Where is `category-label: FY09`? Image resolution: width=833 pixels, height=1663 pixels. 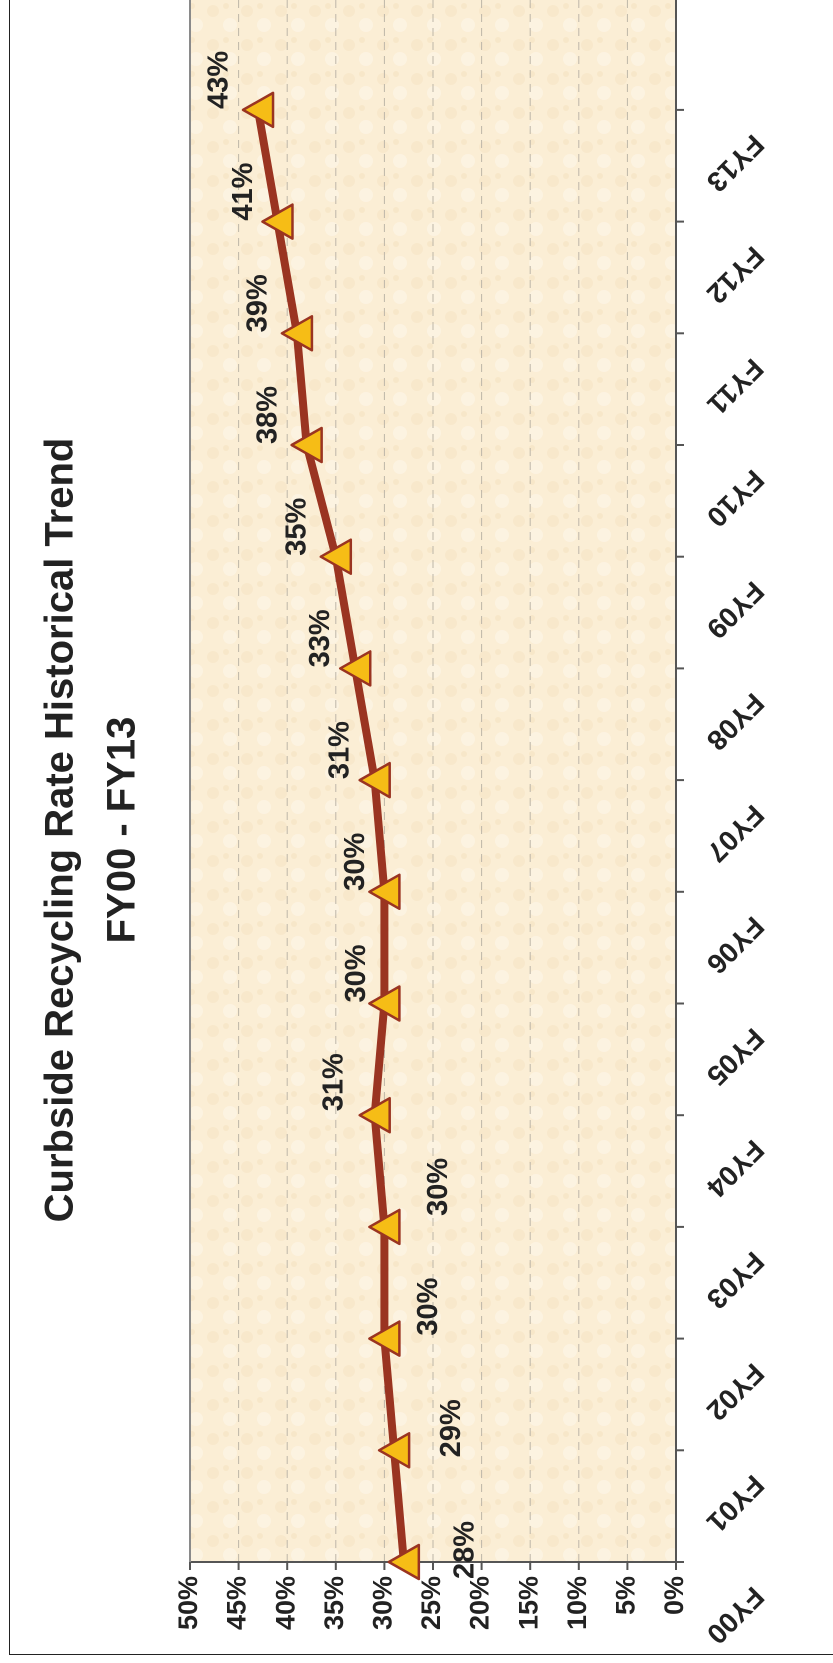
category-label: FY09 is located at coordinates (735, 610).